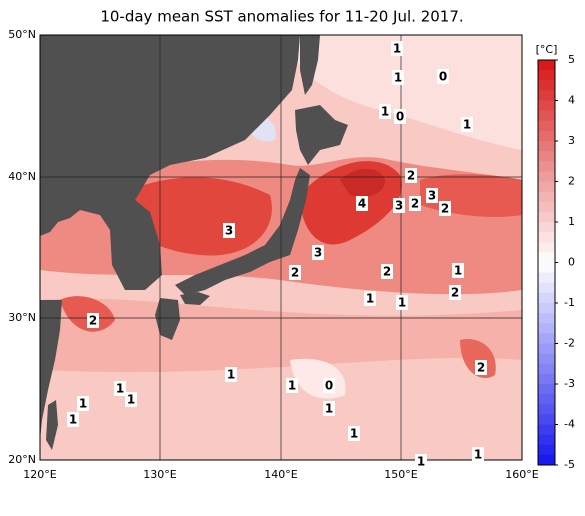 This screenshot has width=585, height=516. What do you see at coordinates (22, 176) in the screenshot?
I see `lat-label: 40°N` at bounding box center [22, 176].